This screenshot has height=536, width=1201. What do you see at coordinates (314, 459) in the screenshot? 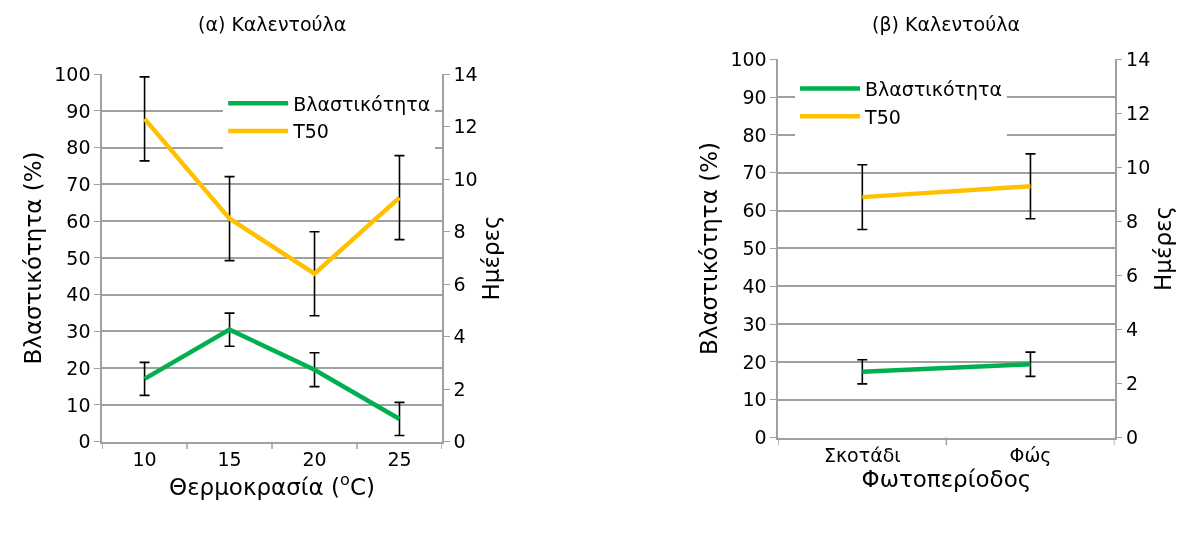
I see `x-tick-label: 20` at bounding box center [314, 459].